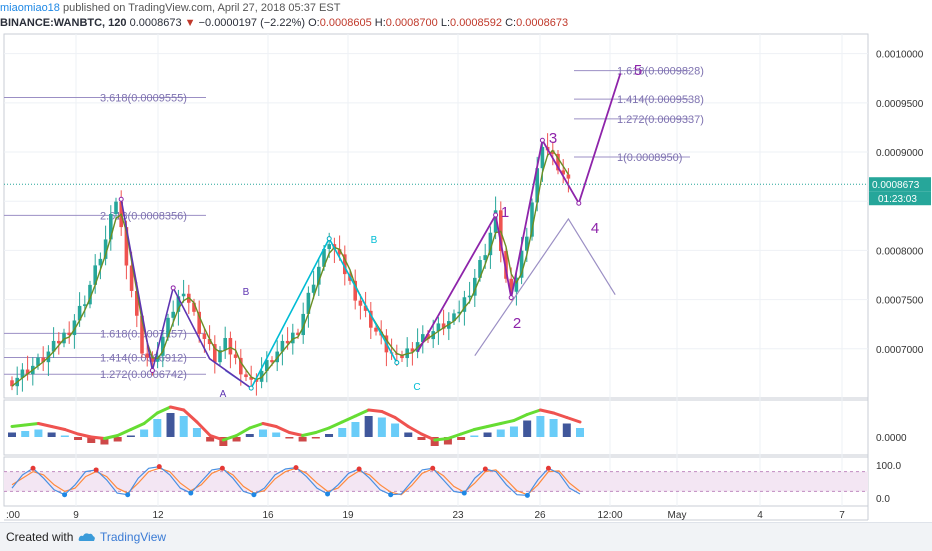 The image size is (932, 551). What do you see at coordinates (517, 323) in the screenshot?
I see `wave-label: 2` at bounding box center [517, 323].